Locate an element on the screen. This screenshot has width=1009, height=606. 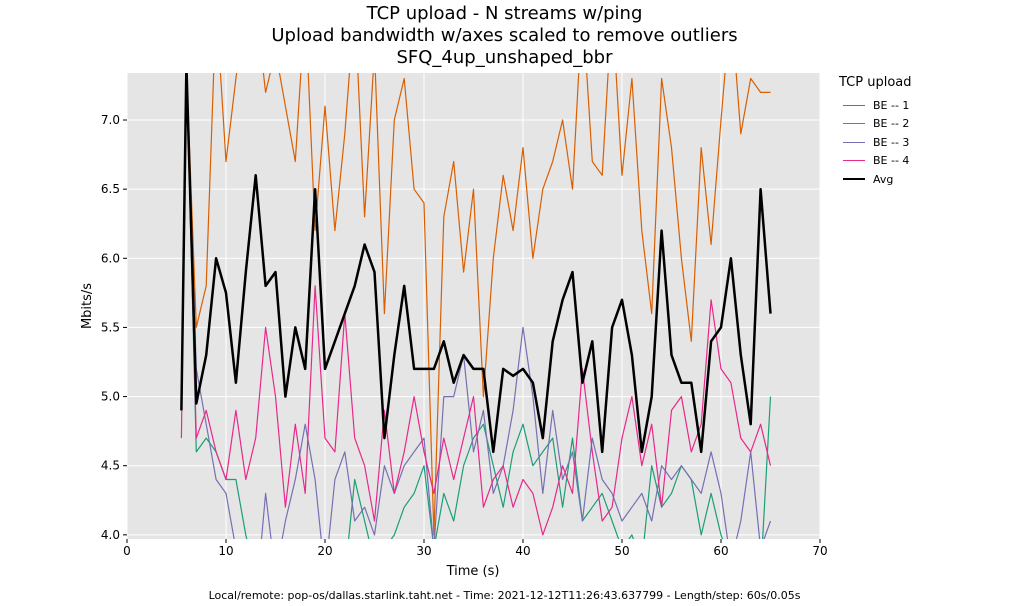
x-tick-label: 10 is located at coordinates (225, 551).